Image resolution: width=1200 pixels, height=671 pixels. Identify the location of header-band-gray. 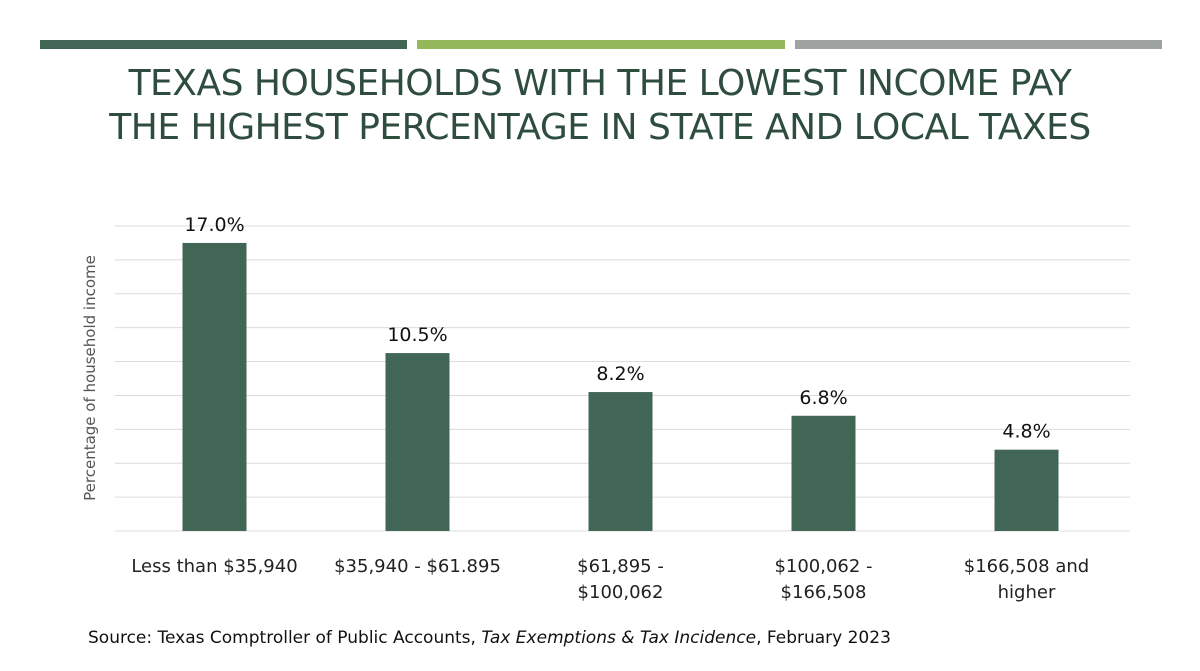
(978, 44).